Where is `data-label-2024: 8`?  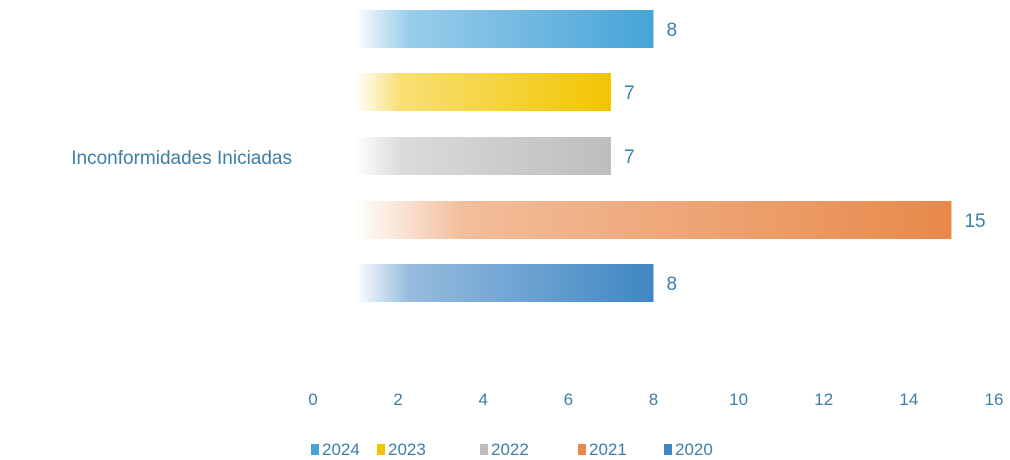
data-label-2024: 8 is located at coordinates (672, 30).